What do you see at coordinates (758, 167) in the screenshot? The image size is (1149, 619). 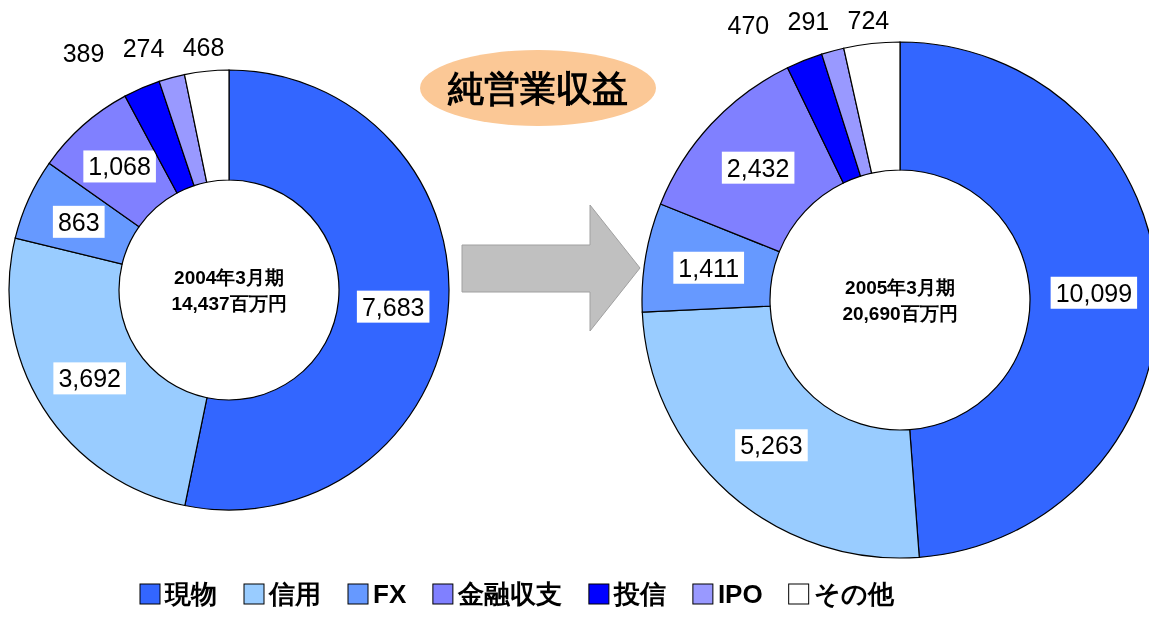 I see `data-label: 2,432` at bounding box center [758, 167].